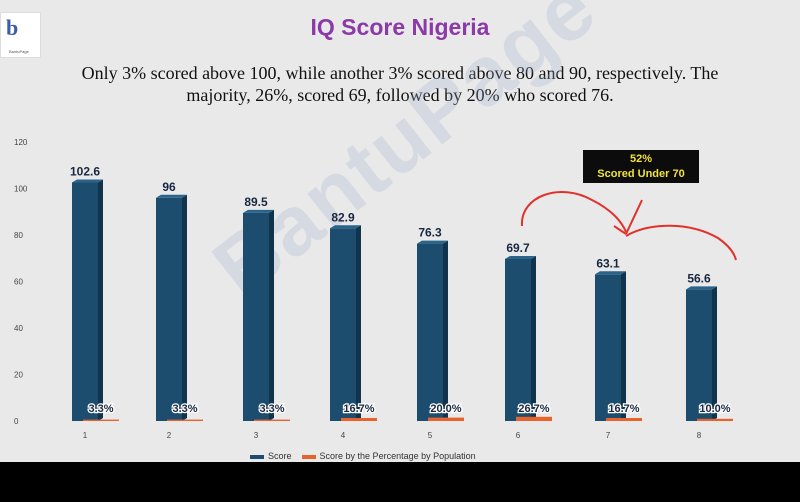 The image size is (800, 502). What do you see at coordinates (641, 159) in the screenshot?
I see `callout-percent: 52%` at bounding box center [641, 159].